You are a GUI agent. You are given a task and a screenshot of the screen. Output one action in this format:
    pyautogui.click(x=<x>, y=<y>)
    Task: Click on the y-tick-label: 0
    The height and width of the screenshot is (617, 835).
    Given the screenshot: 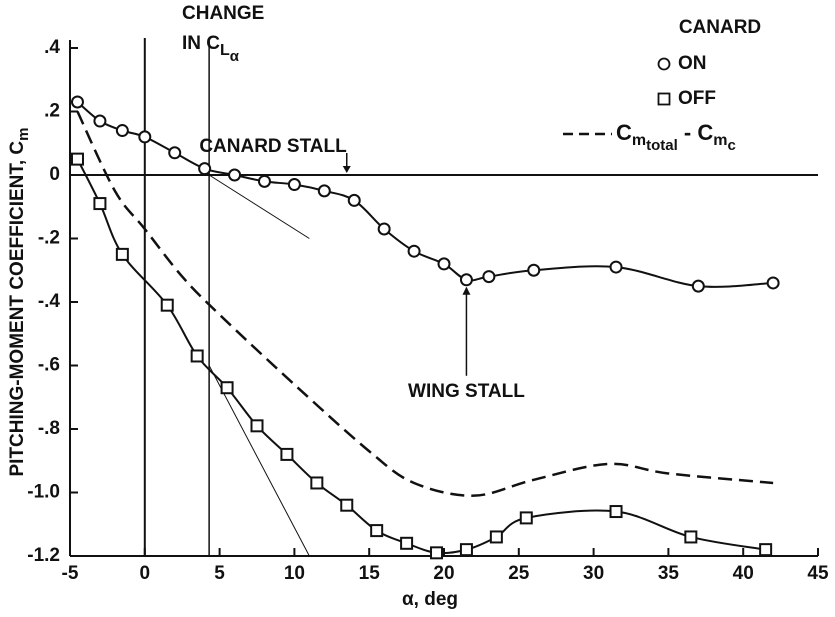 What is the action you would take?
    pyautogui.click(x=54, y=174)
    